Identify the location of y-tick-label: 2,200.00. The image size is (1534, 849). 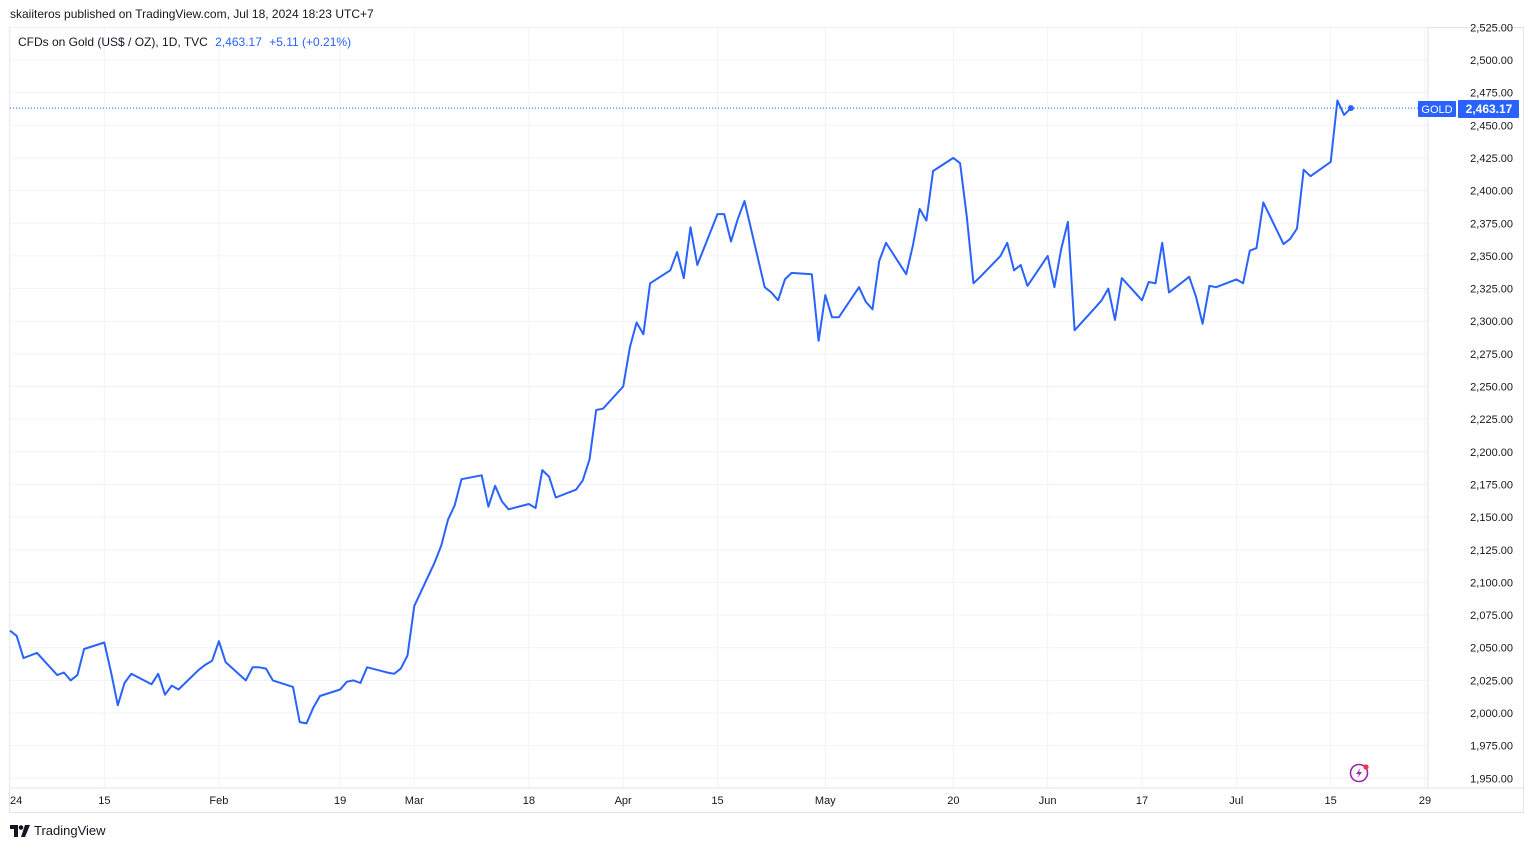
(1491, 453).